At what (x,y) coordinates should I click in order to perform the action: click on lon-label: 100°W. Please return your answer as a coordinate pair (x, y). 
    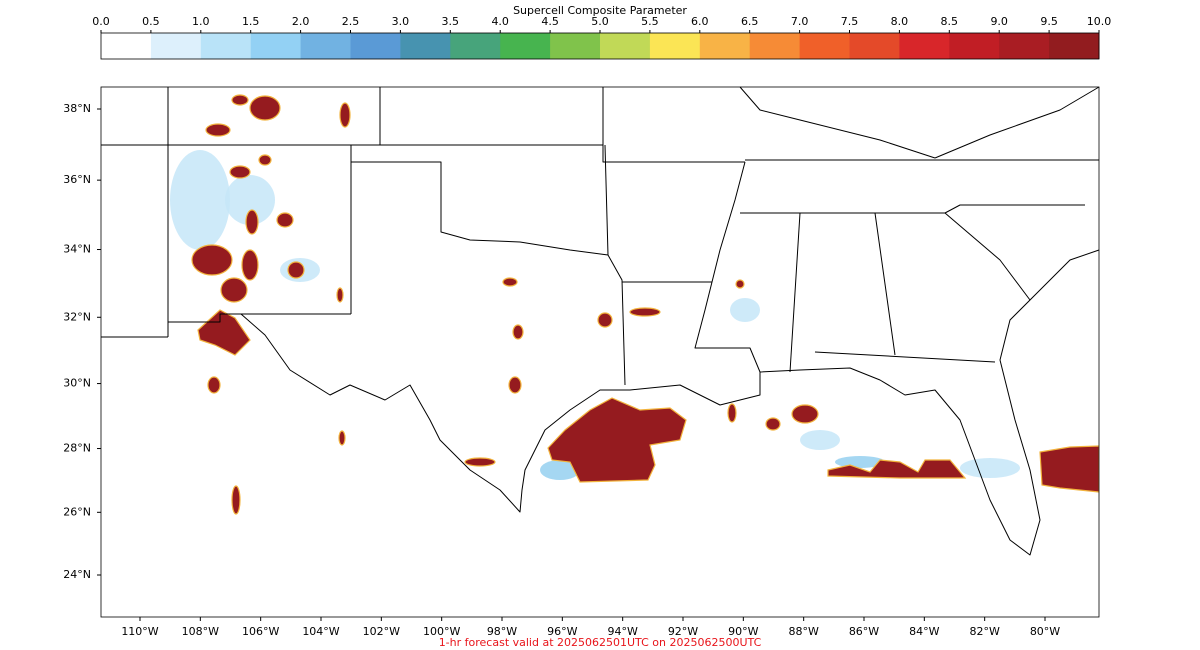
    Looking at the image, I should click on (441, 631).